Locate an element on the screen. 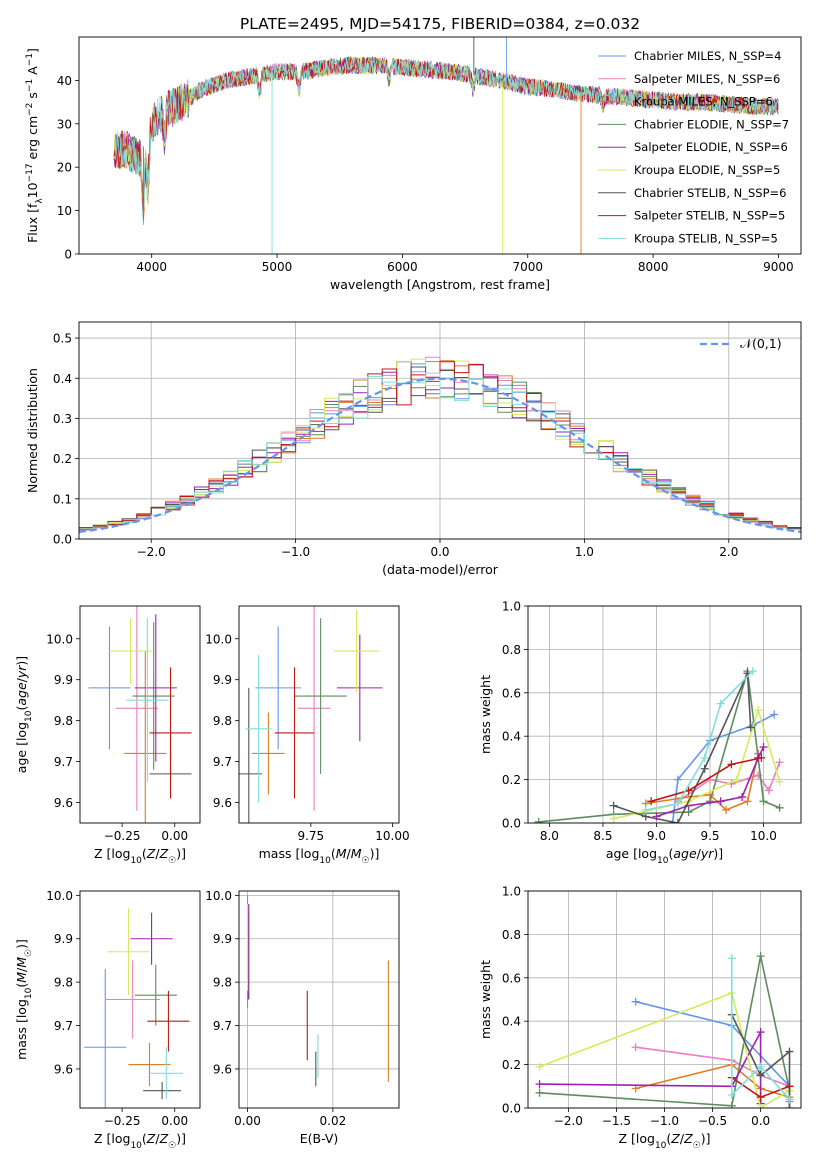 The image size is (819, 1170). y-tick-label: 9.6 is located at coordinates (222, 1069).